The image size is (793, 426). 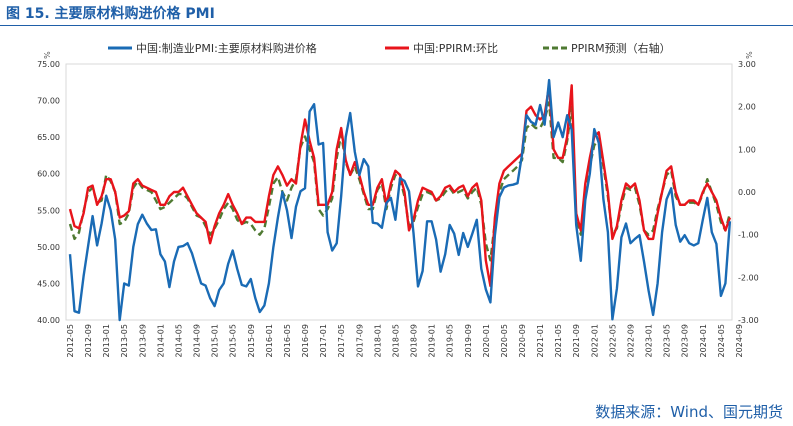 What do you see at coordinates (142, 340) in the screenshot?
I see `x-tick-label: 2013-09` at bounding box center [142, 340].